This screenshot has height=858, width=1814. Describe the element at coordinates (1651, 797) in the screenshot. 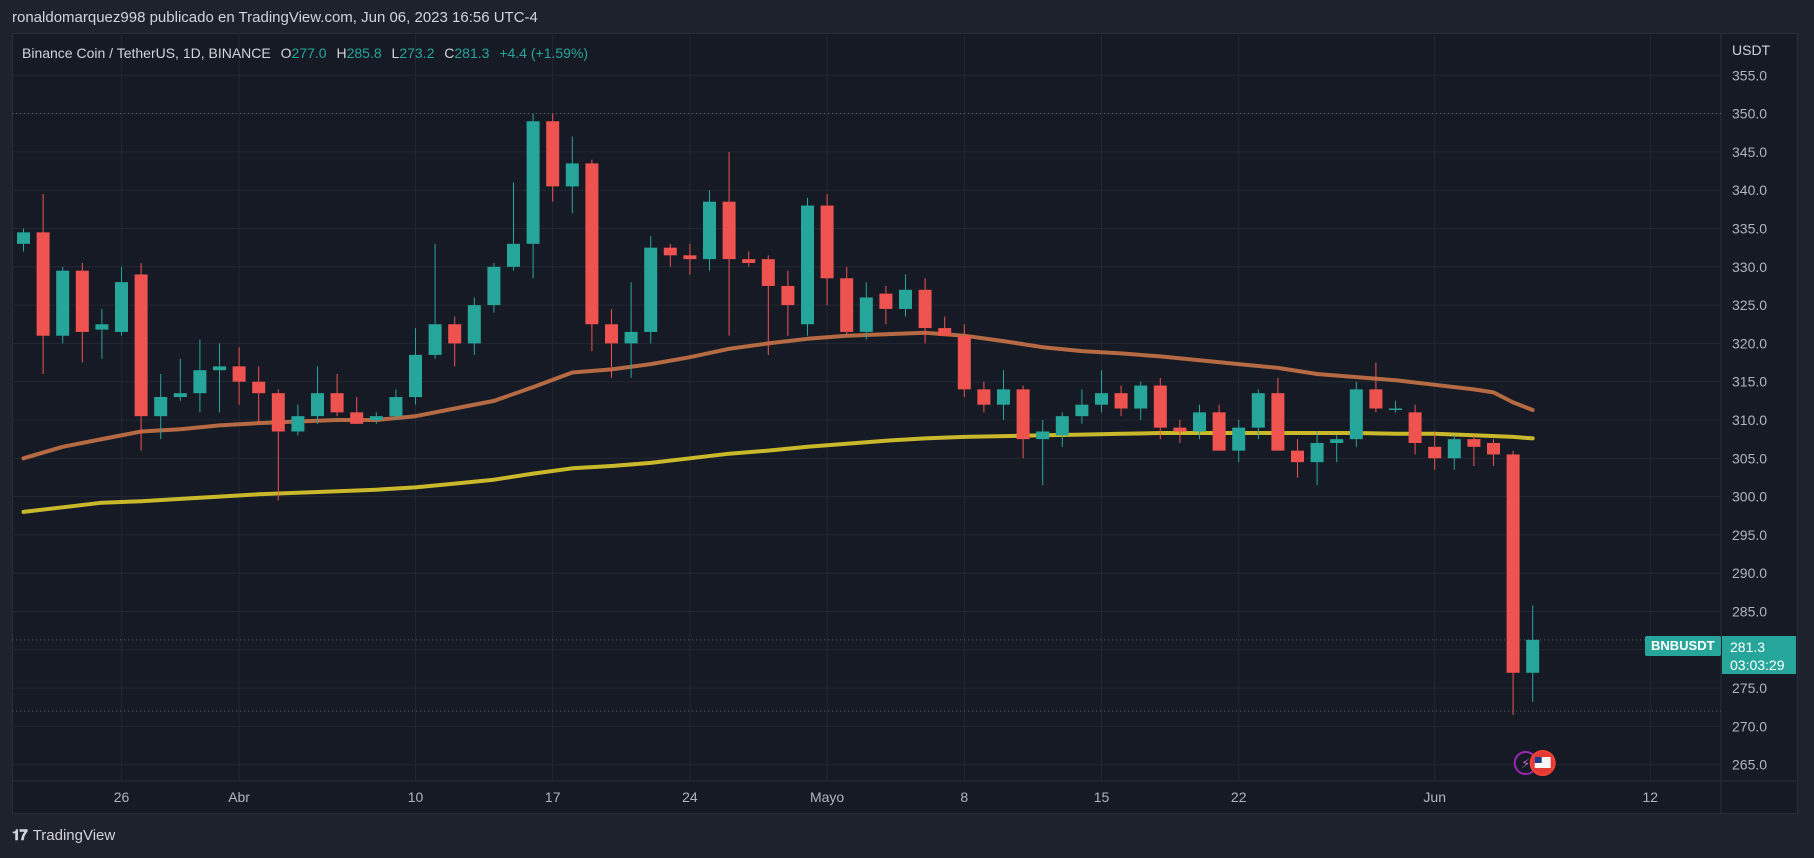

I see `x-tick-label: 12` at that location.